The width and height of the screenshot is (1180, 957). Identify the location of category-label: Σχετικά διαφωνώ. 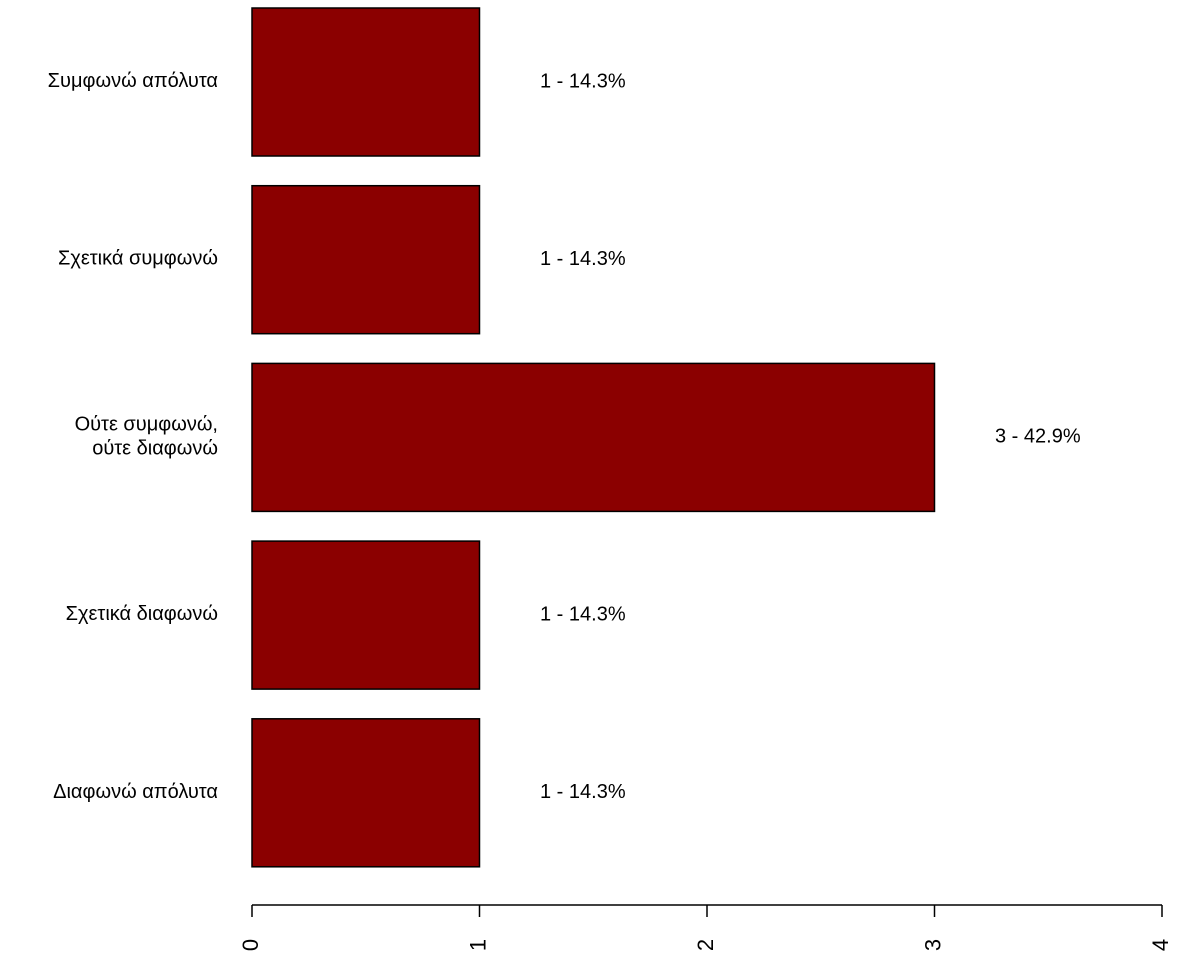
(142, 614).